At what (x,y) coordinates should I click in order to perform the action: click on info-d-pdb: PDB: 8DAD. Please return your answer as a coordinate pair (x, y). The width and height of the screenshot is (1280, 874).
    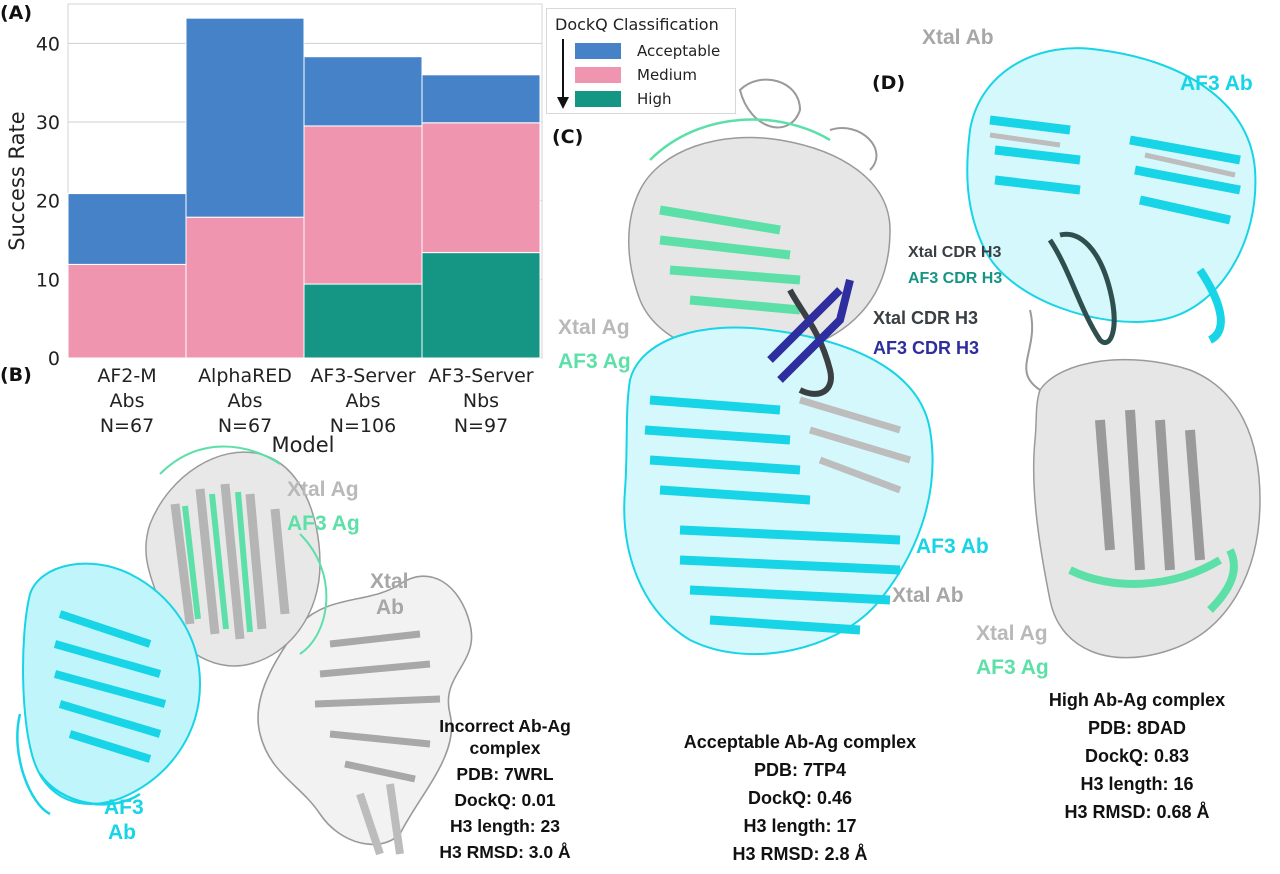
    Looking at the image, I should click on (1136, 728).